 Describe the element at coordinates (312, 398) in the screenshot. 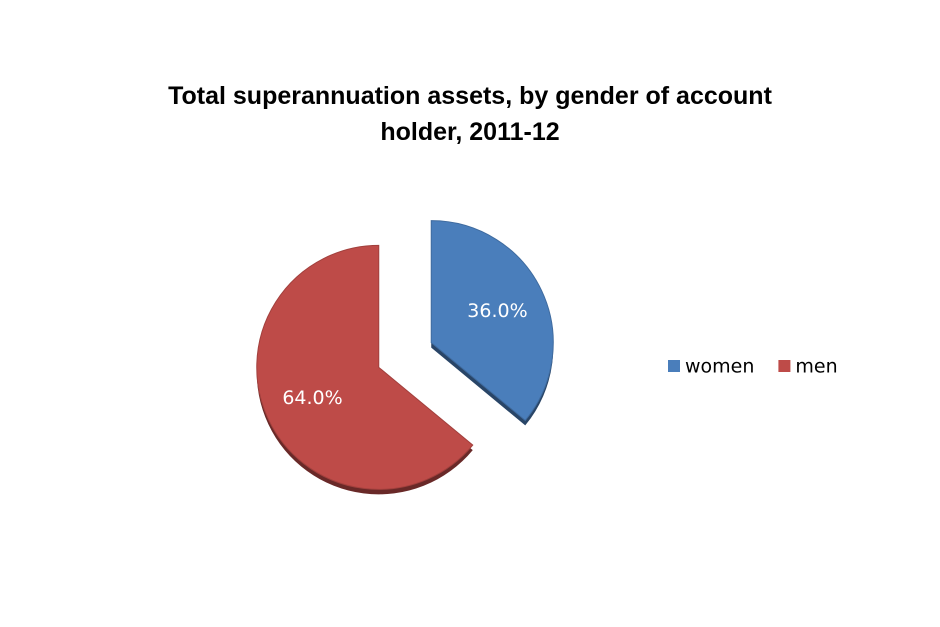

I see `data-label: 64.0%` at that location.